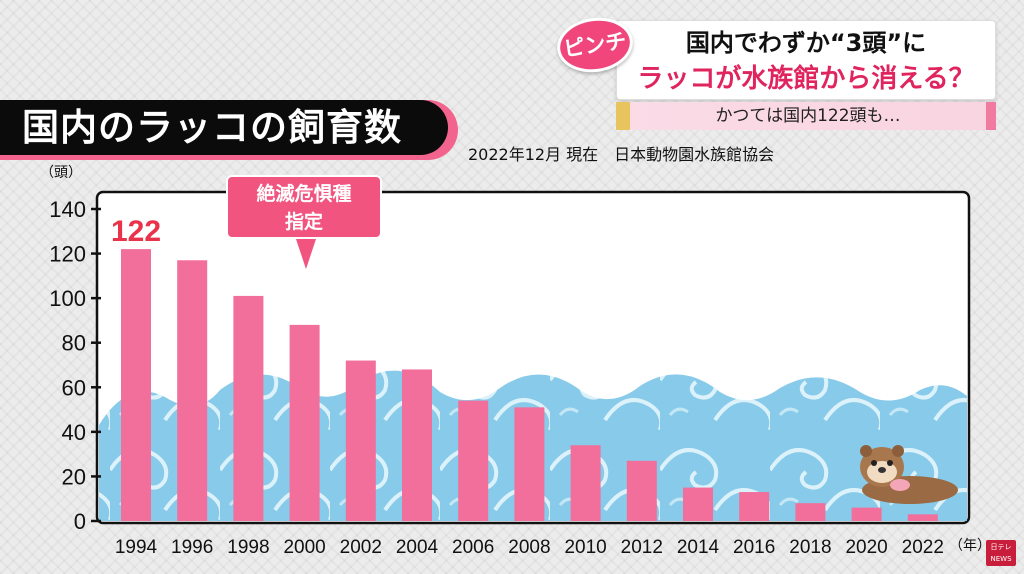  I want to click on data-label: 122, so click(136, 231).